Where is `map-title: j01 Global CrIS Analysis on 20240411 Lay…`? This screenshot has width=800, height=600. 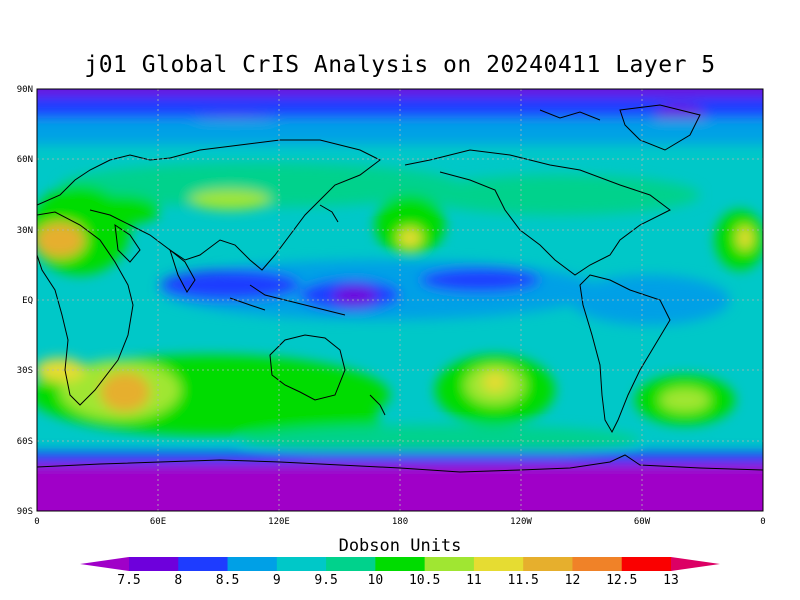 map-title: j01 Global CrIS Analysis on 20240411 Lay… is located at coordinates (400, 65).